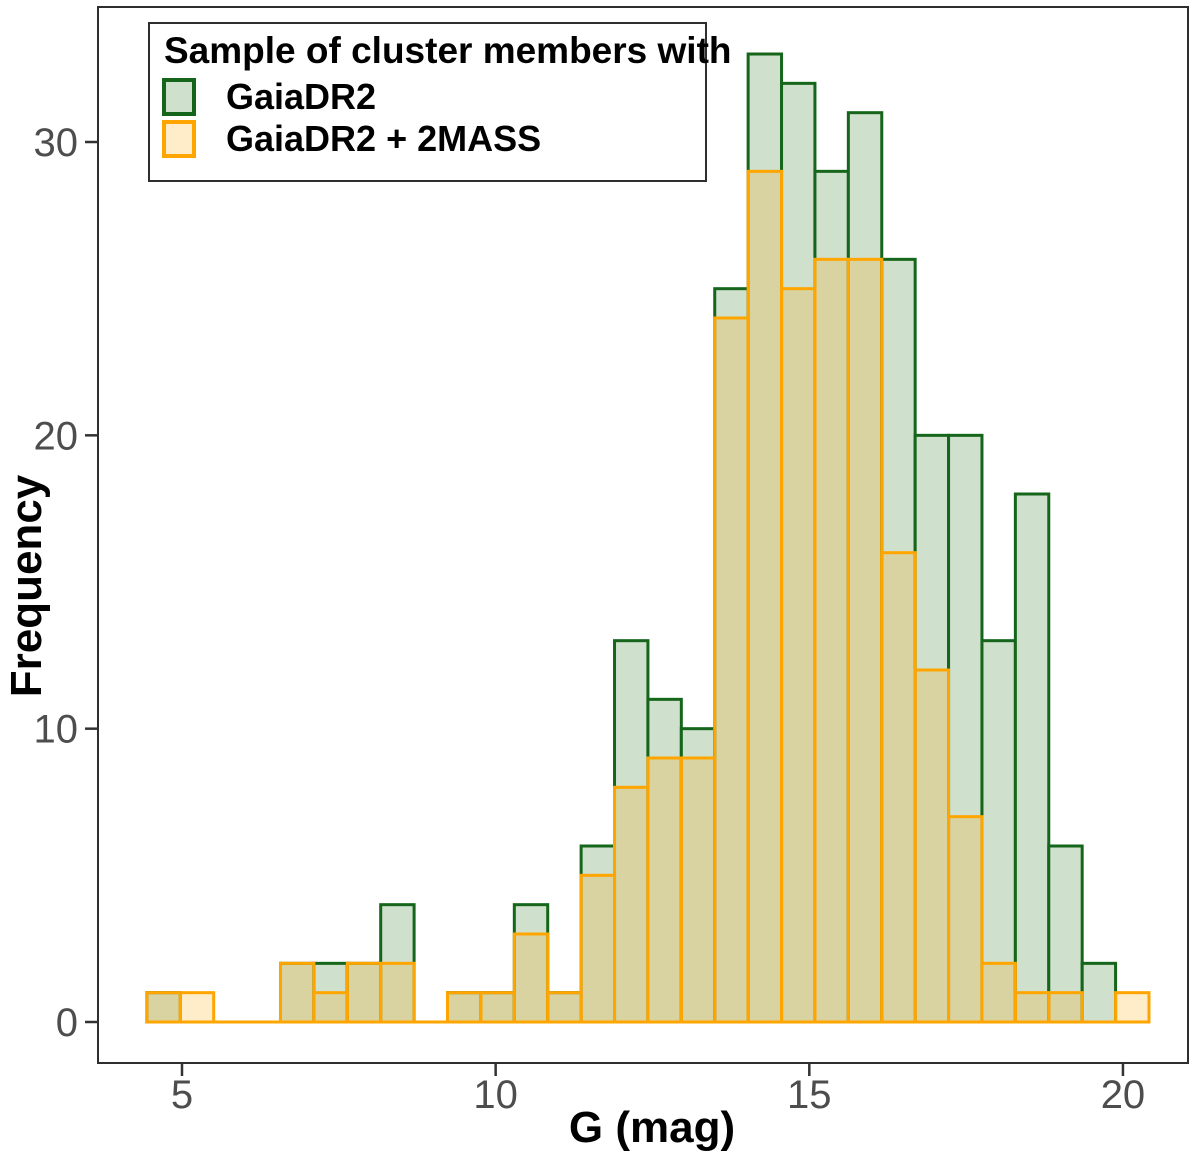 Image resolution: width=1200 pixels, height=1164 pixels. I want to click on gaiadr2-swatch-icon, so click(179, 97).